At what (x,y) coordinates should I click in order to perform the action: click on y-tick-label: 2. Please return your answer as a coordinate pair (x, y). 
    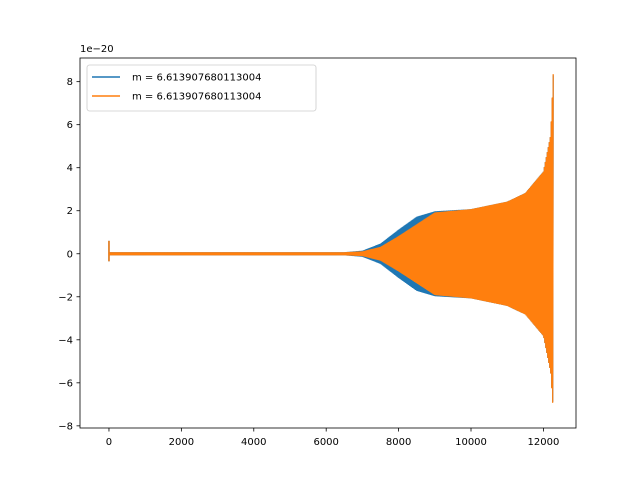
    Looking at the image, I should click on (70, 211).